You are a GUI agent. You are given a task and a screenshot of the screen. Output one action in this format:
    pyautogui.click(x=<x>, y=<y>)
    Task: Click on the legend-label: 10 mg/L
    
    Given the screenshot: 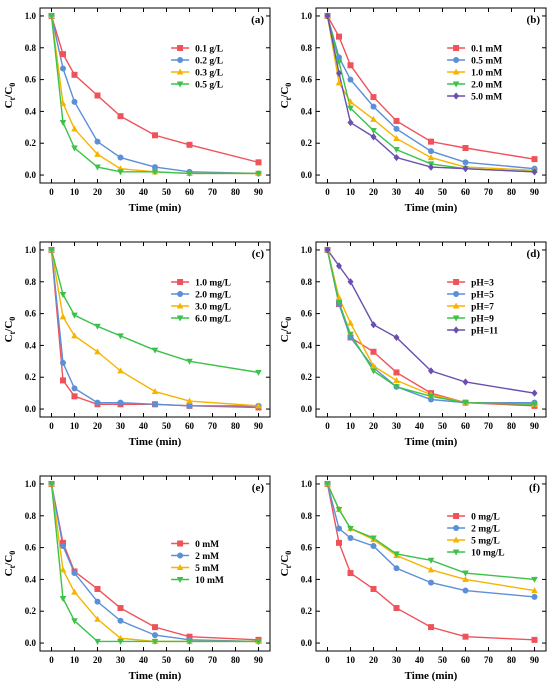 What is the action you would take?
    pyautogui.click(x=488, y=554)
    